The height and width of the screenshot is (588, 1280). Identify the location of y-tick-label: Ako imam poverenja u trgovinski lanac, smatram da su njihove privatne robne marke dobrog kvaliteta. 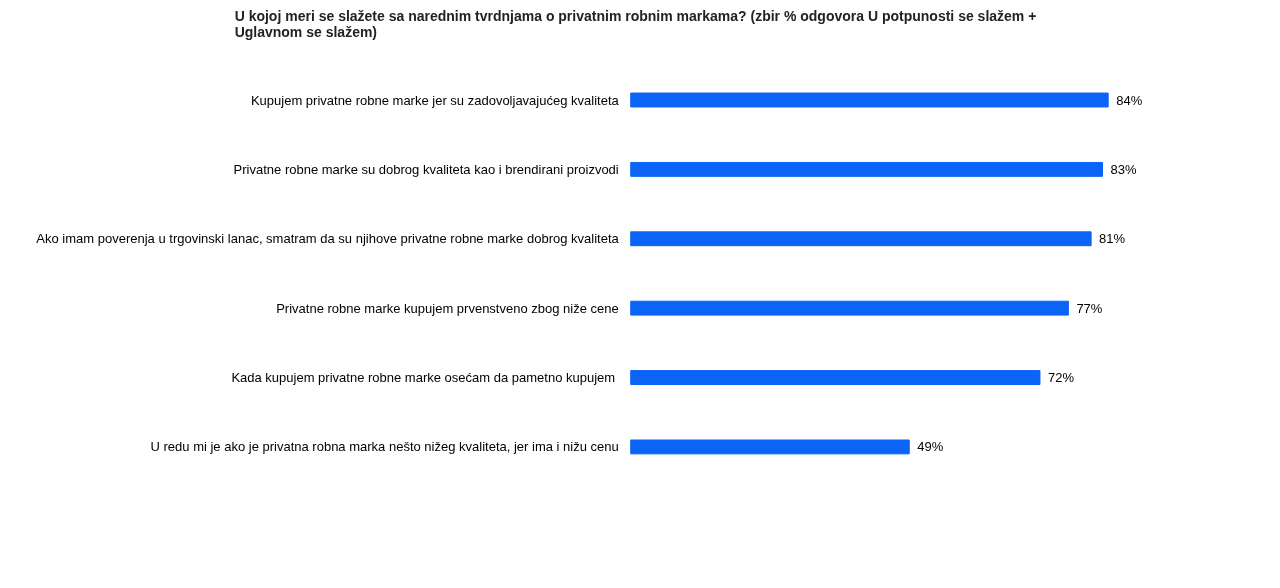
(328, 239).